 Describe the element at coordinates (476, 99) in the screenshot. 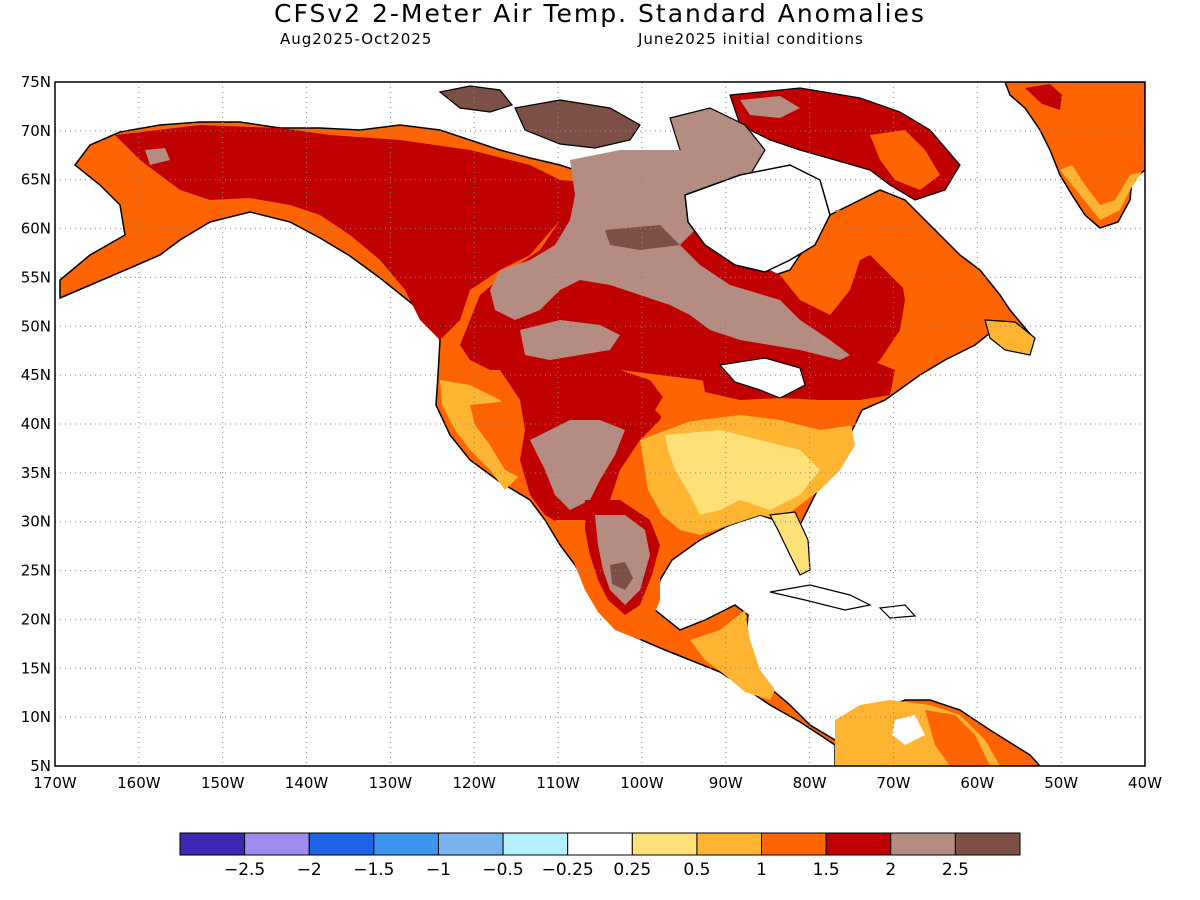

I see `banks-island` at that location.